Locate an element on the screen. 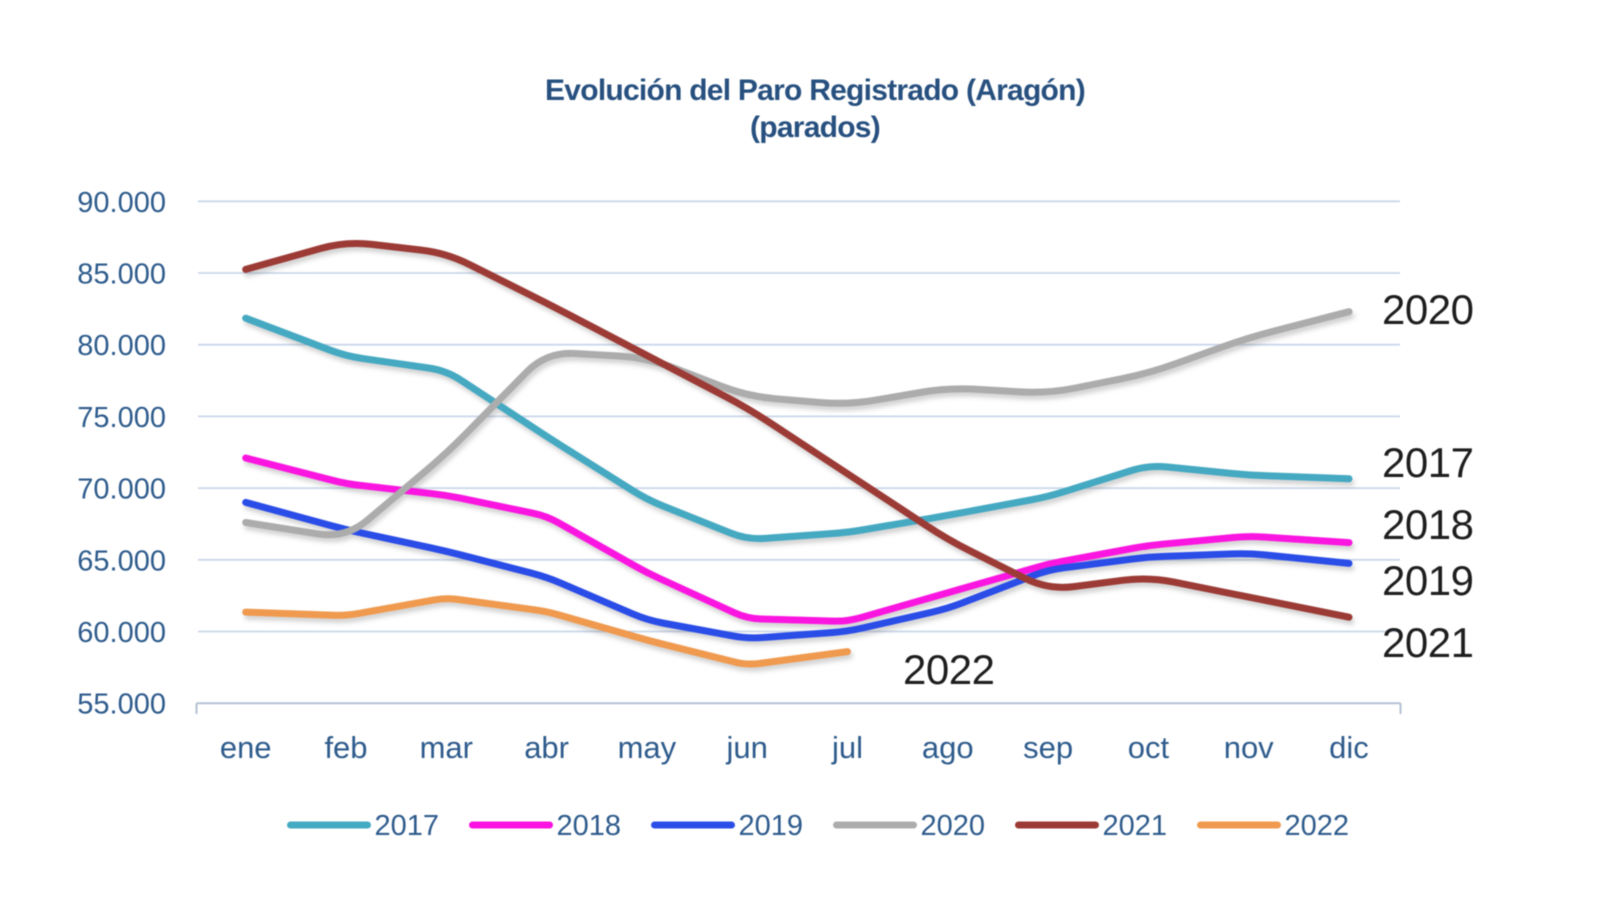 The width and height of the screenshot is (1599, 900). svg-text: (parados) is located at coordinates (815, 127).